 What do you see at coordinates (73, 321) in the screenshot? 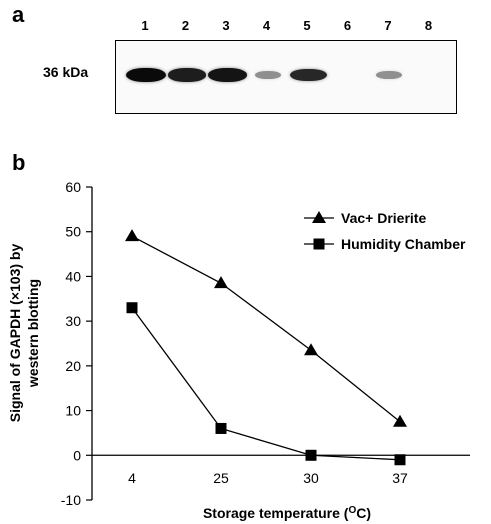
I see `y-tick-label: 30` at bounding box center [73, 321].